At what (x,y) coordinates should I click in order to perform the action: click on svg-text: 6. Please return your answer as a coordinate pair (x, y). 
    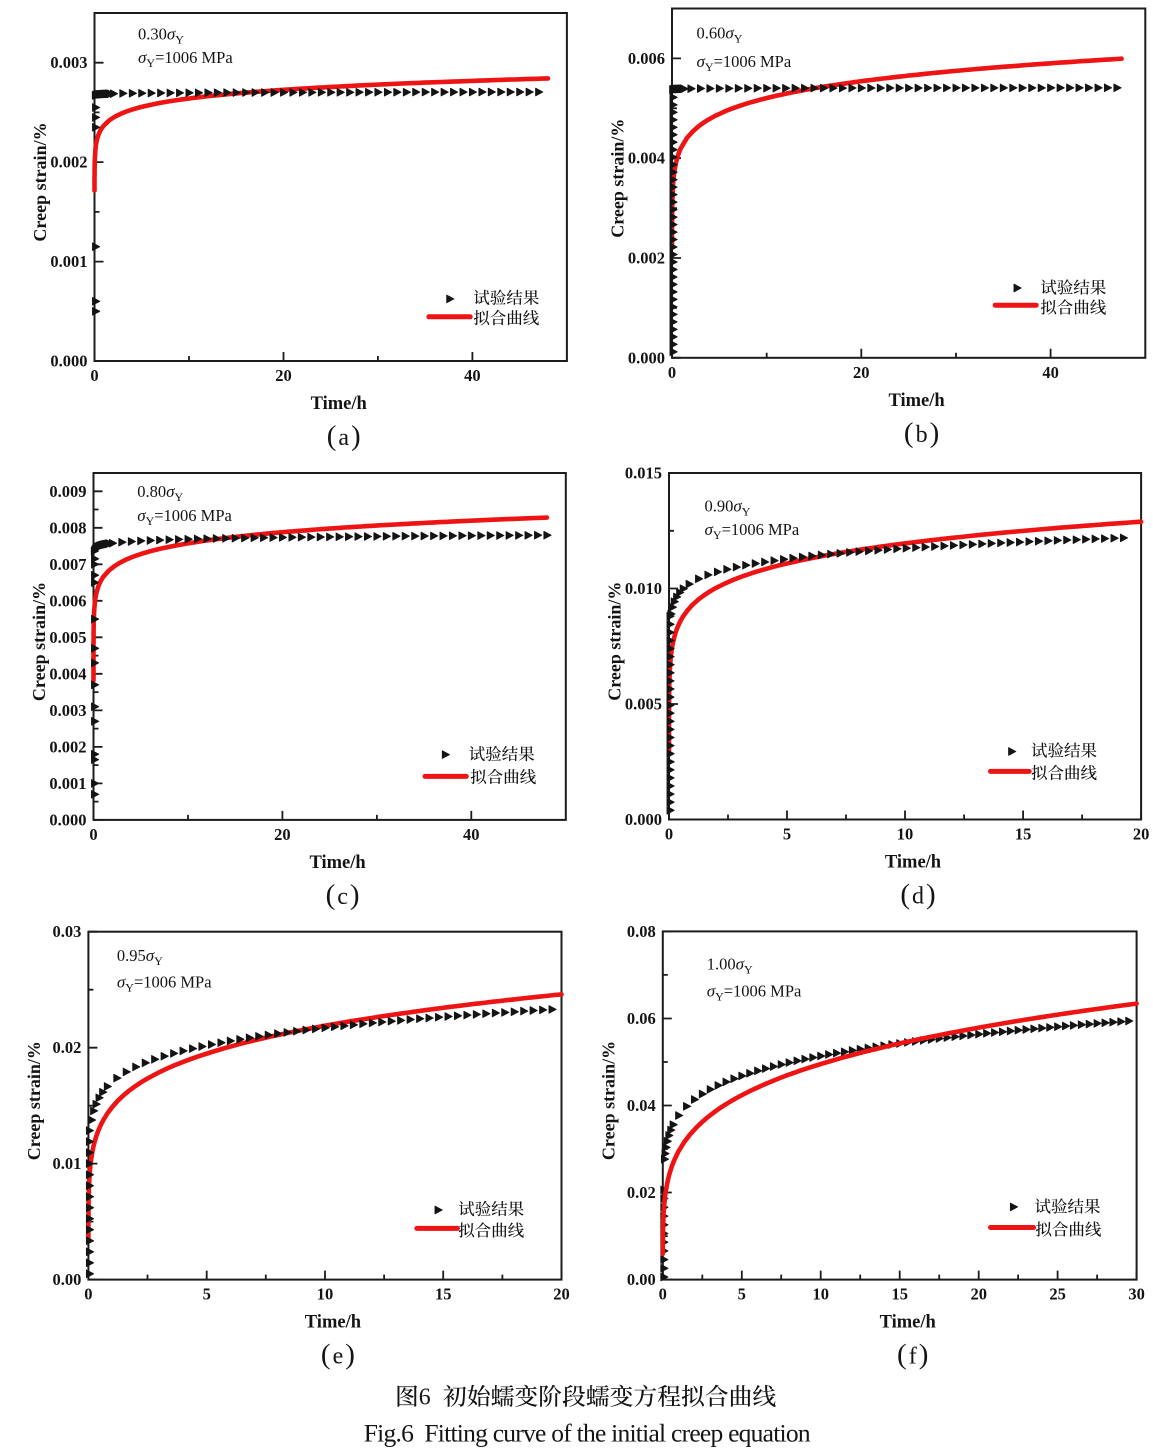
    Looking at the image, I should click on (425, 1398).